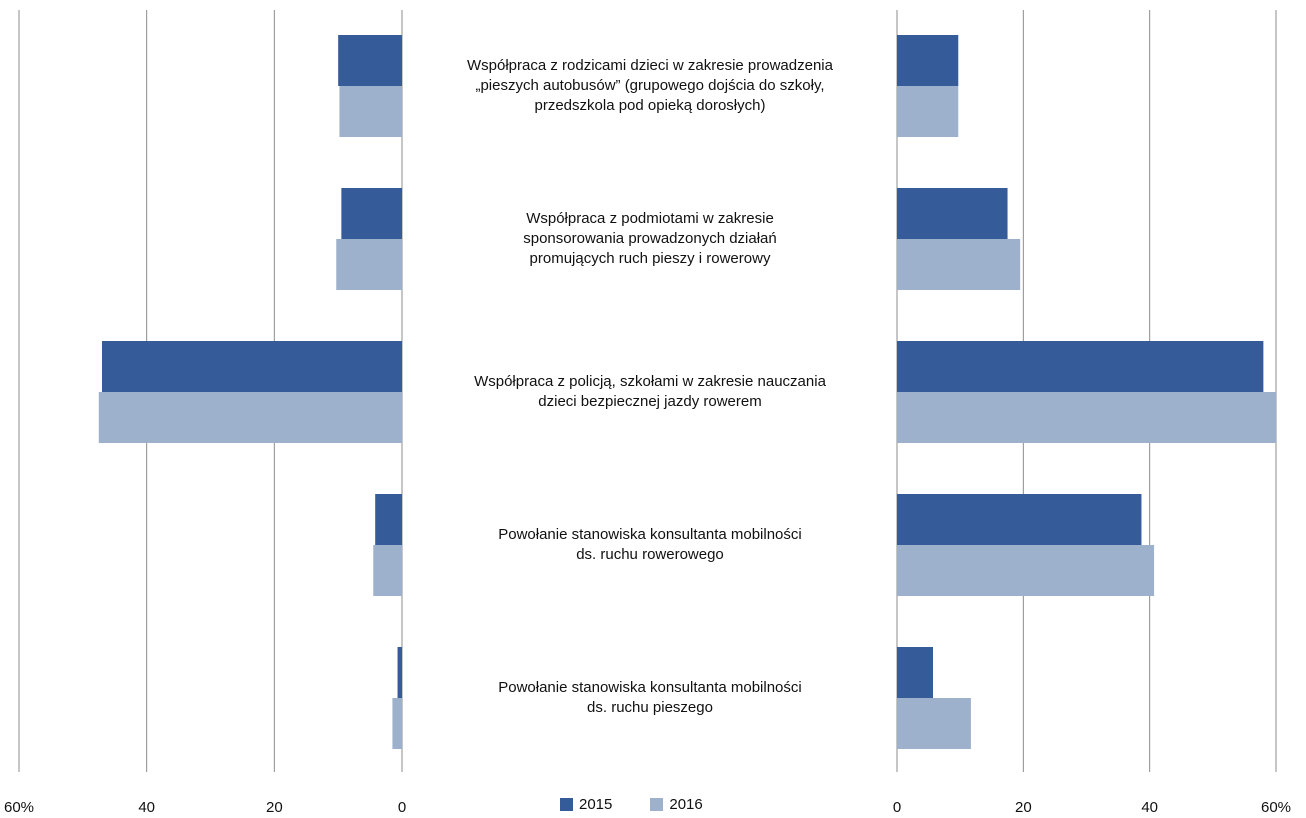 Image resolution: width=1306 pixels, height=818 pixels. I want to click on left-tick-label: 0, so click(402, 807).